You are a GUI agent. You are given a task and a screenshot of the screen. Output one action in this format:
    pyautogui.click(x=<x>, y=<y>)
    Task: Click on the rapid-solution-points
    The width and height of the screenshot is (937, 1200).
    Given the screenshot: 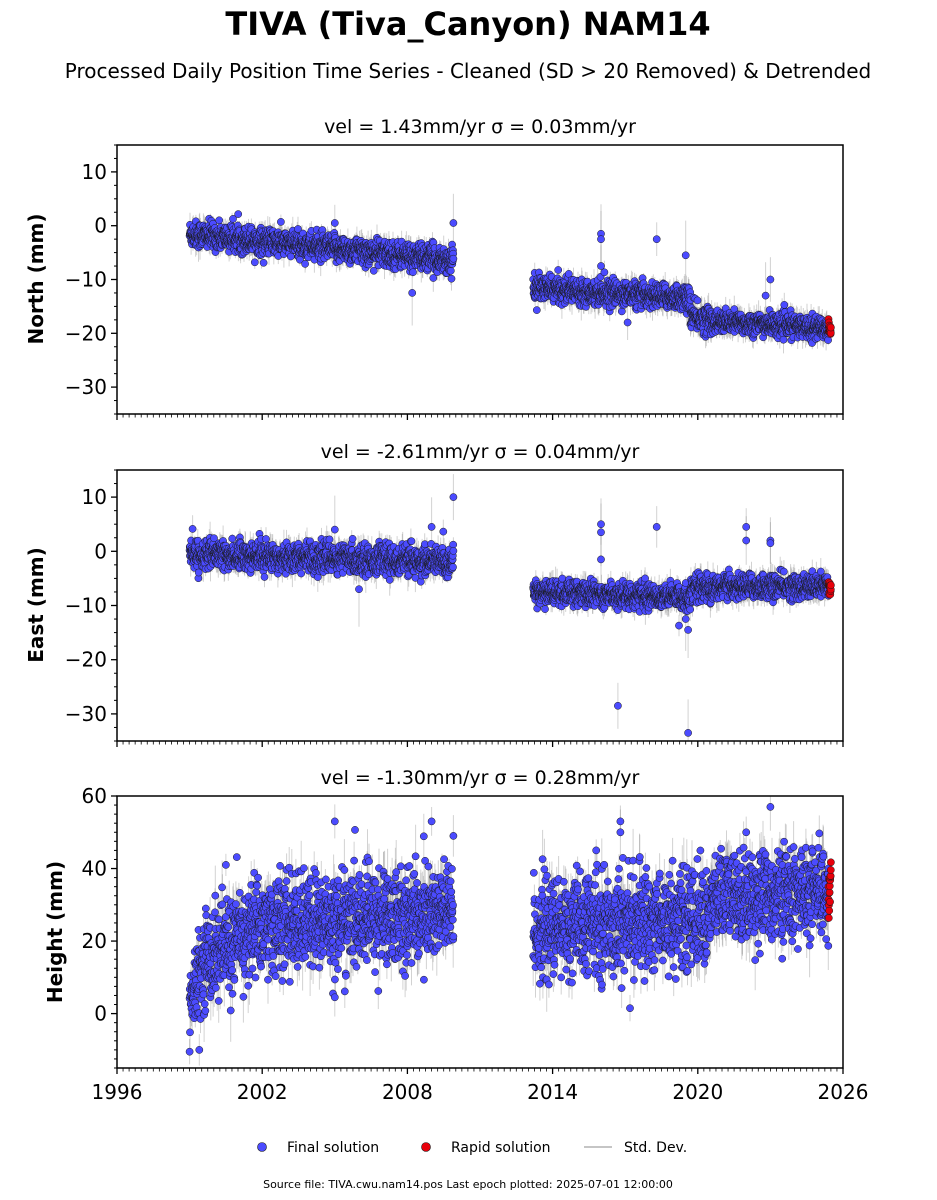 What is the action you would take?
    pyautogui.click(x=829, y=326)
    